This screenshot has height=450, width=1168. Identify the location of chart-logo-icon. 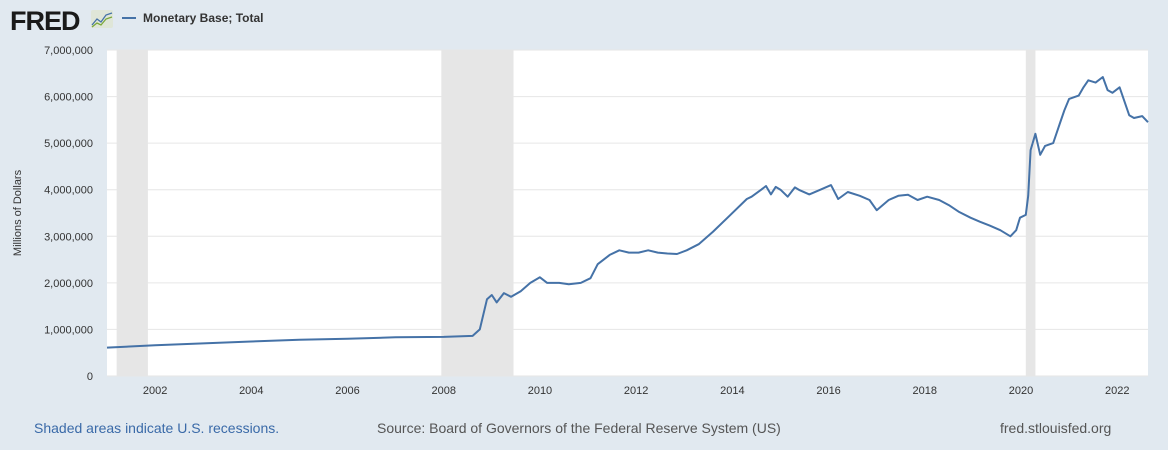
(102, 19).